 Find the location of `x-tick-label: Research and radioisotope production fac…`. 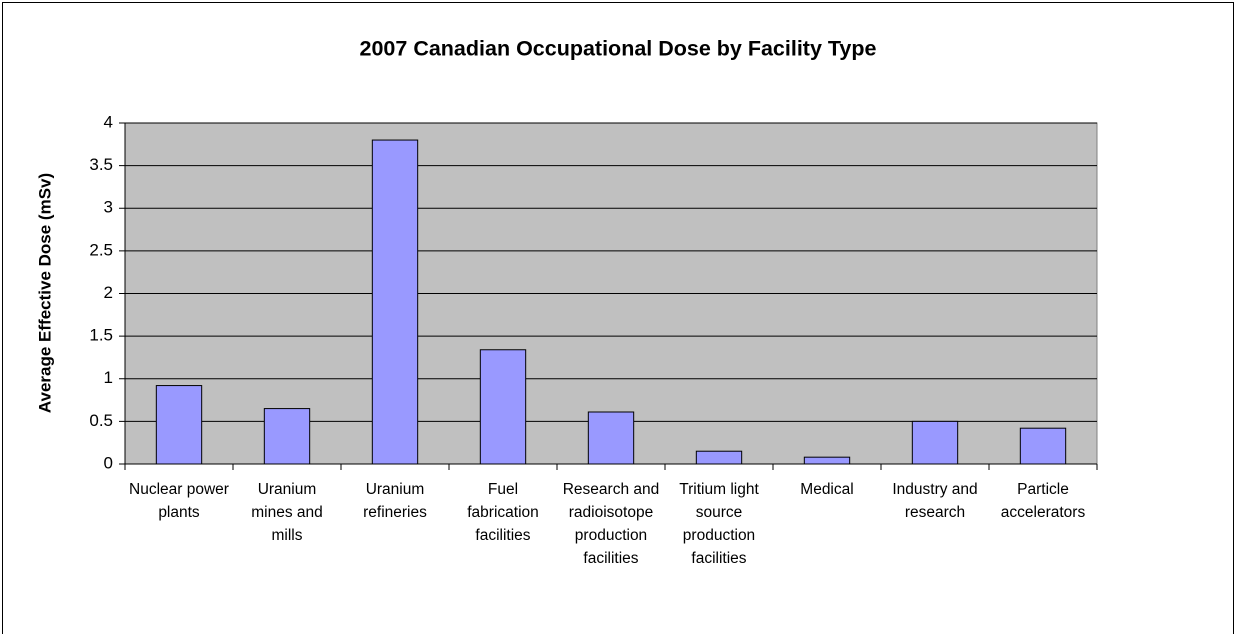

x-tick-label: Research and radioisotope production fac… is located at coordinates (611, 524).